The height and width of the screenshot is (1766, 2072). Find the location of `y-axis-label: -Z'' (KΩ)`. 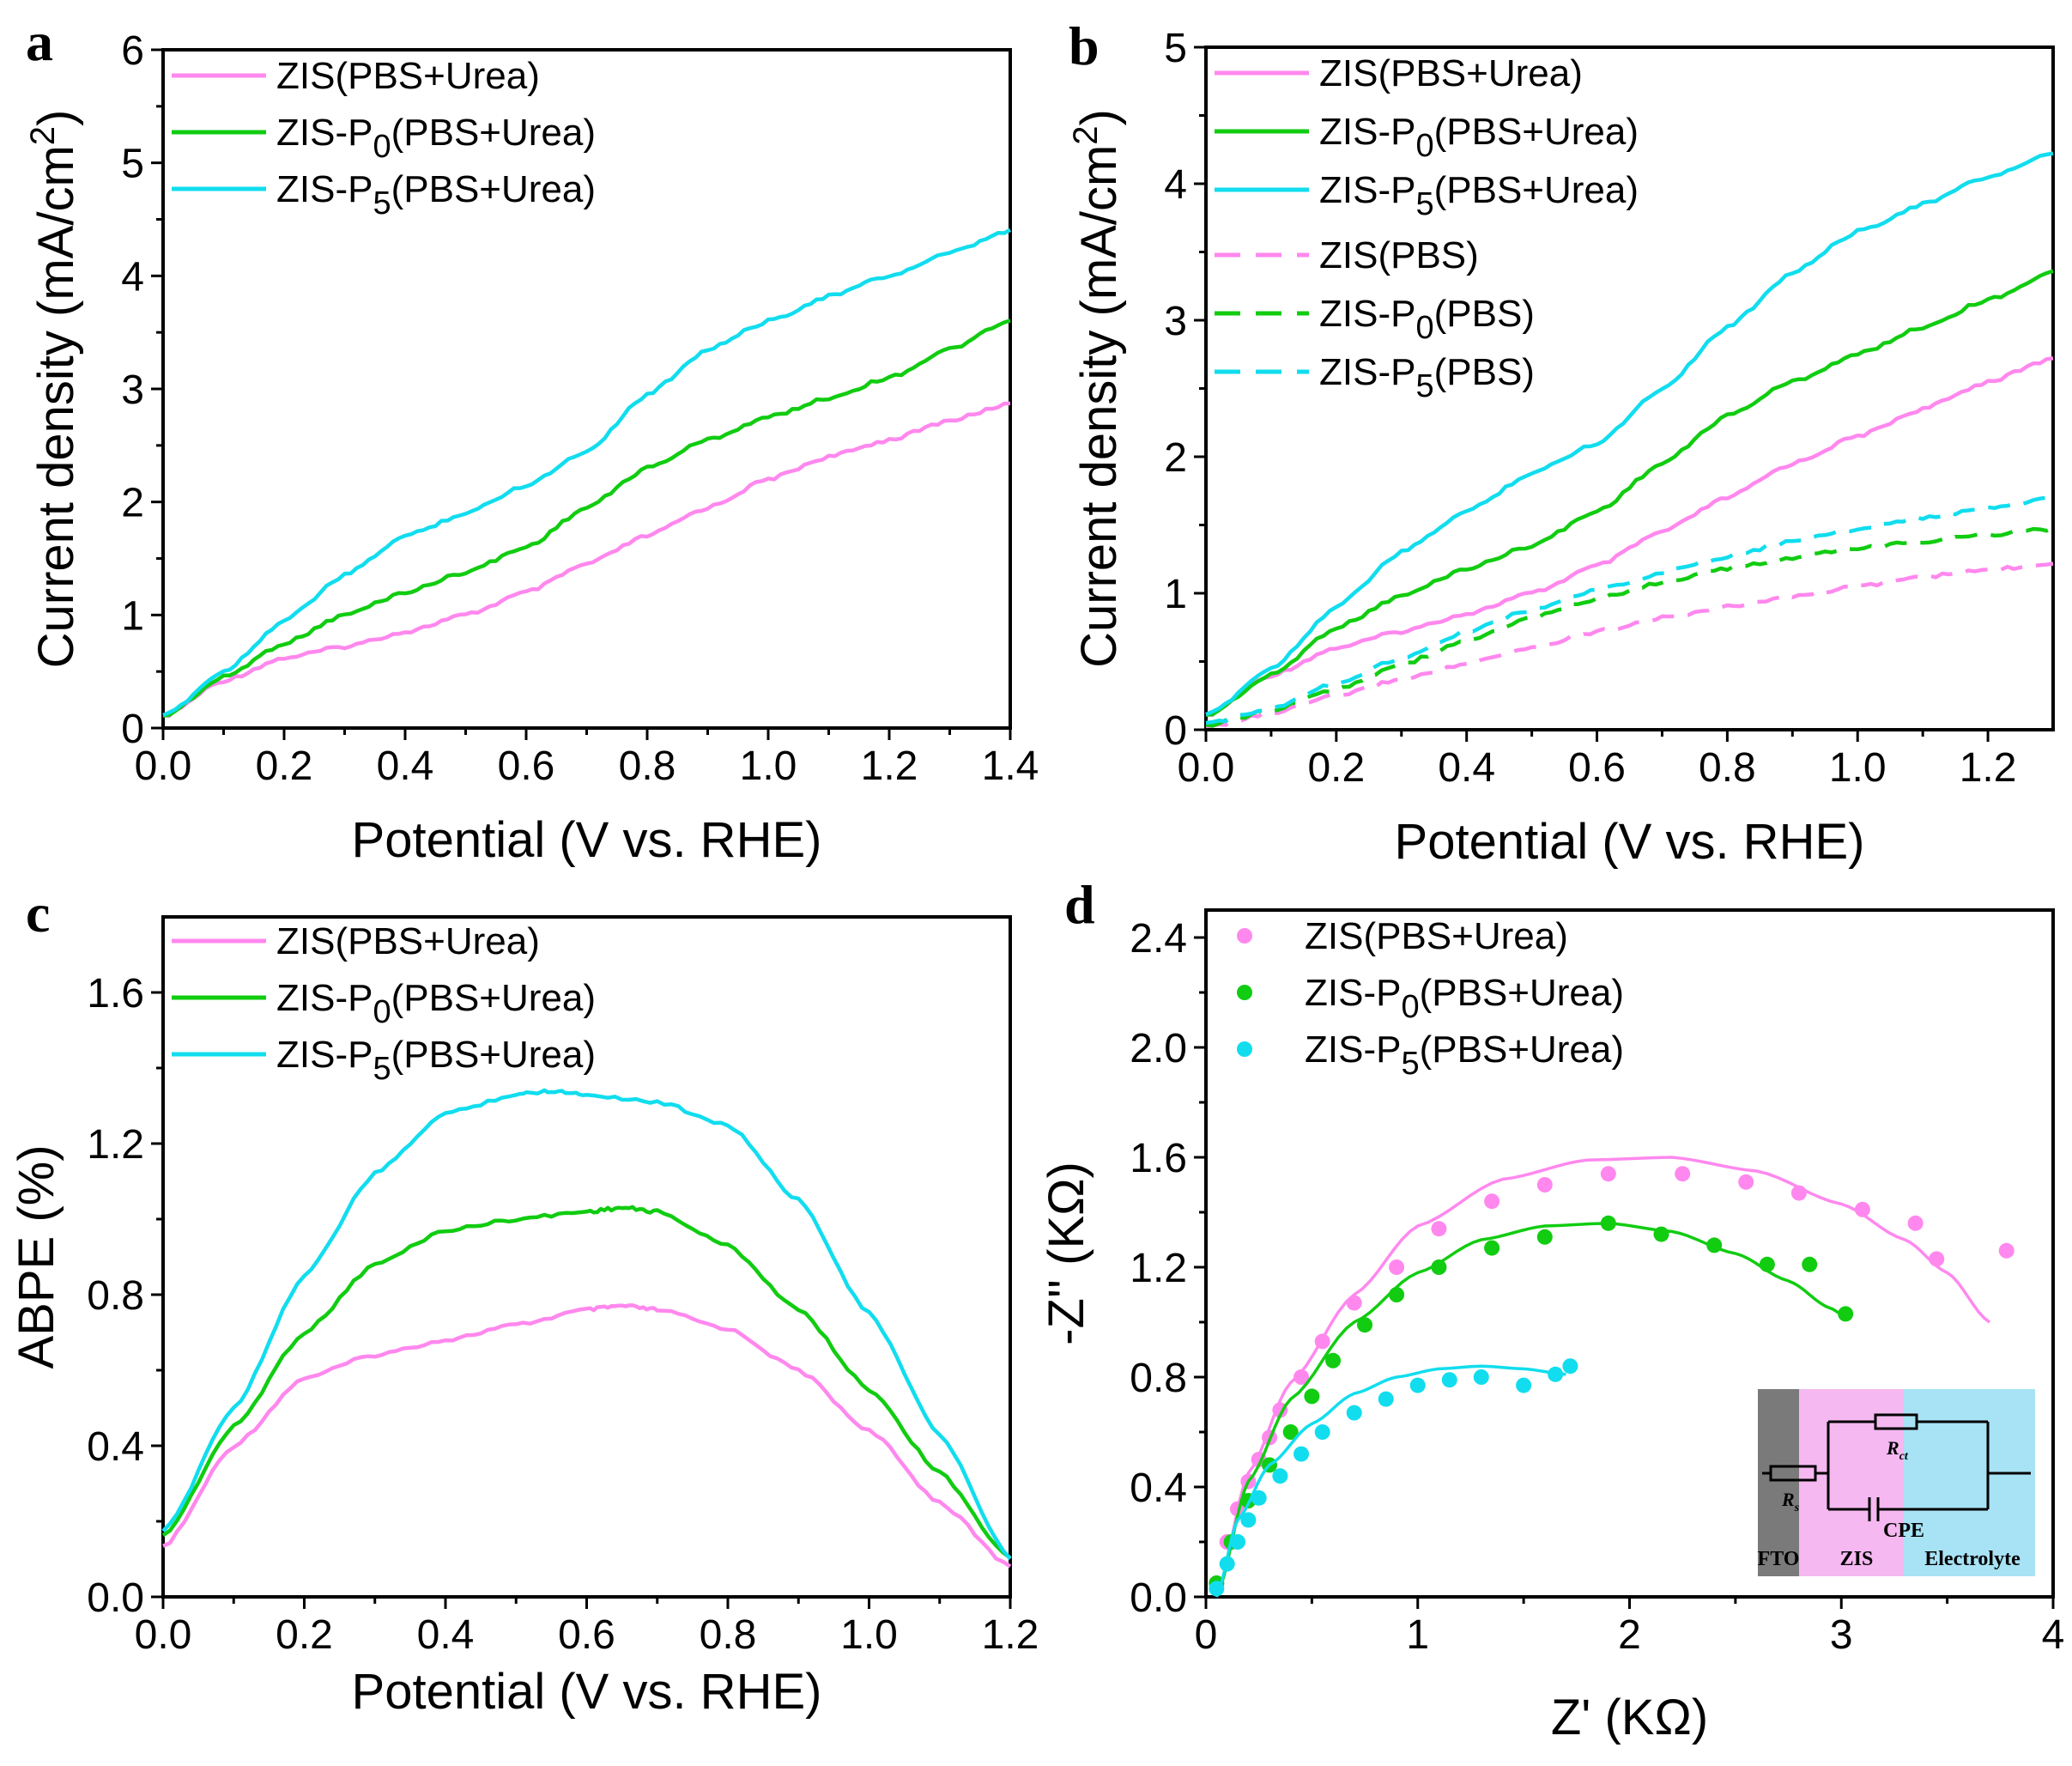

y-axis-label: -Z'' (KΩ) is located at coordinates (1066, 1254).